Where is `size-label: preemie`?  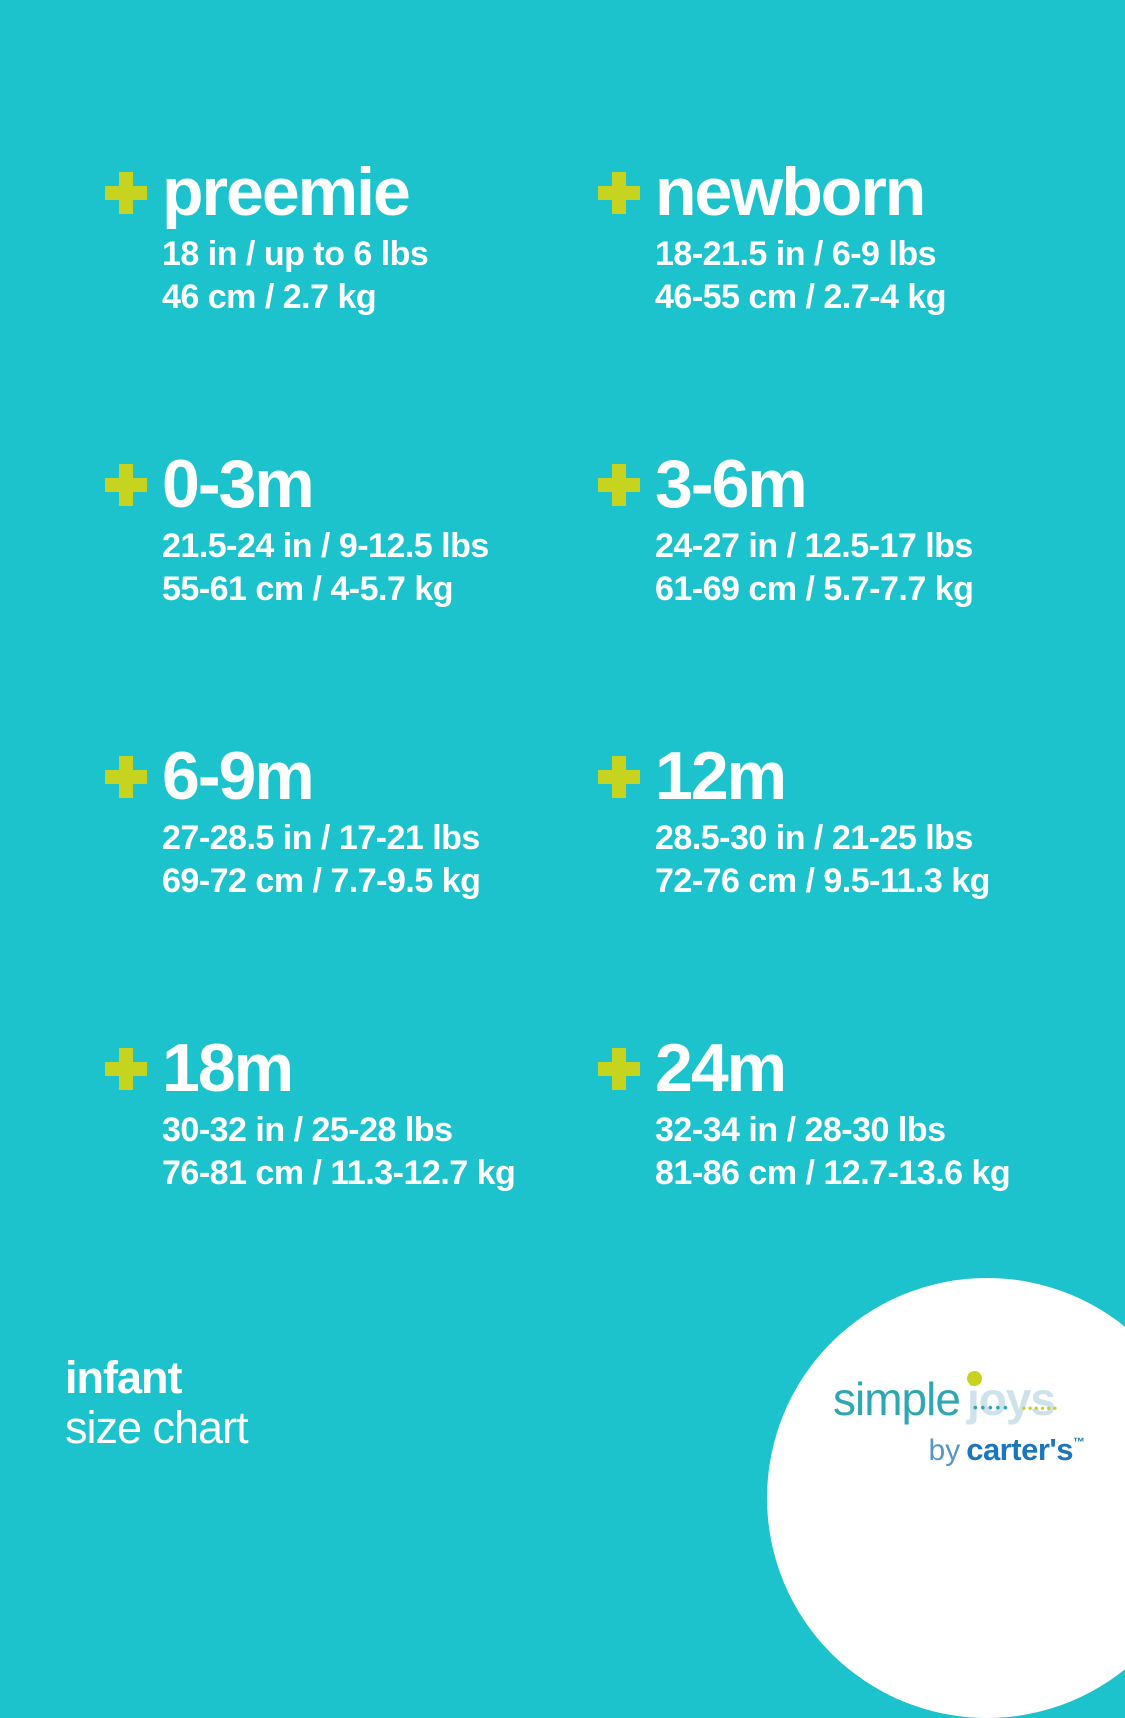 size-label: preemie is located at coordinates (286, 192).